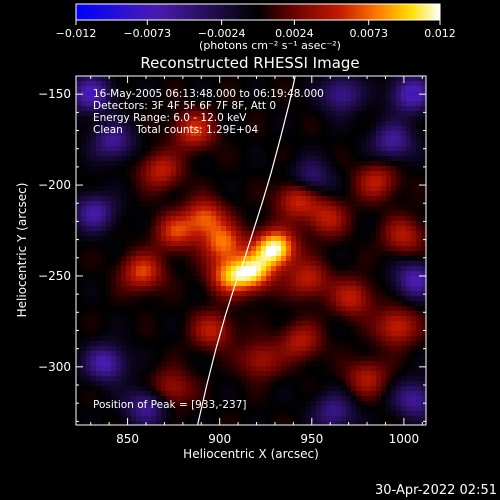 The width and height of the screenshot is (500, 500). I want to click on y-tick-label: −150, so click(54, 94).